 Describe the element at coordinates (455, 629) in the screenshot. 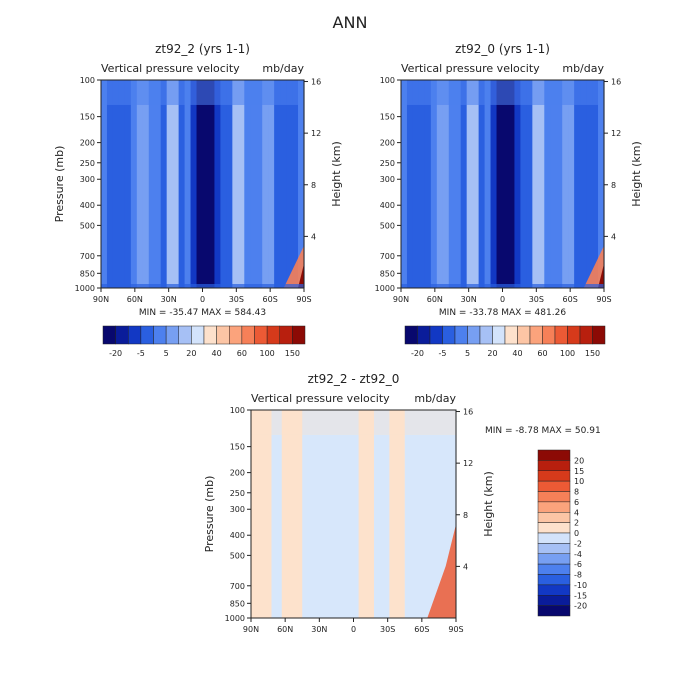

I see `x-tick-label: 90S` at that location.